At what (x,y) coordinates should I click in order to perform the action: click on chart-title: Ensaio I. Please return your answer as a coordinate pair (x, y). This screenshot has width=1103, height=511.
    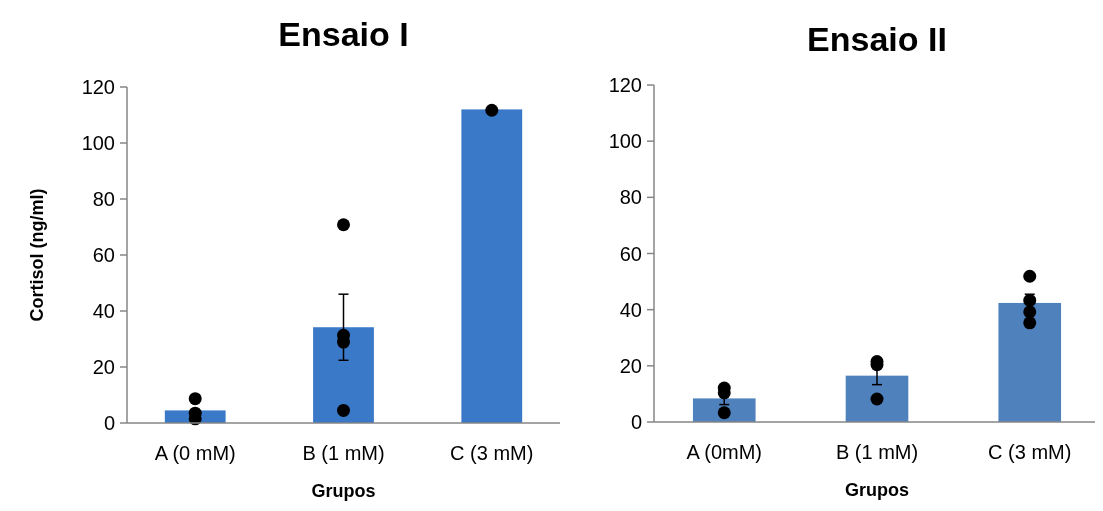
    Looking at the image, I should click on (343, 34).